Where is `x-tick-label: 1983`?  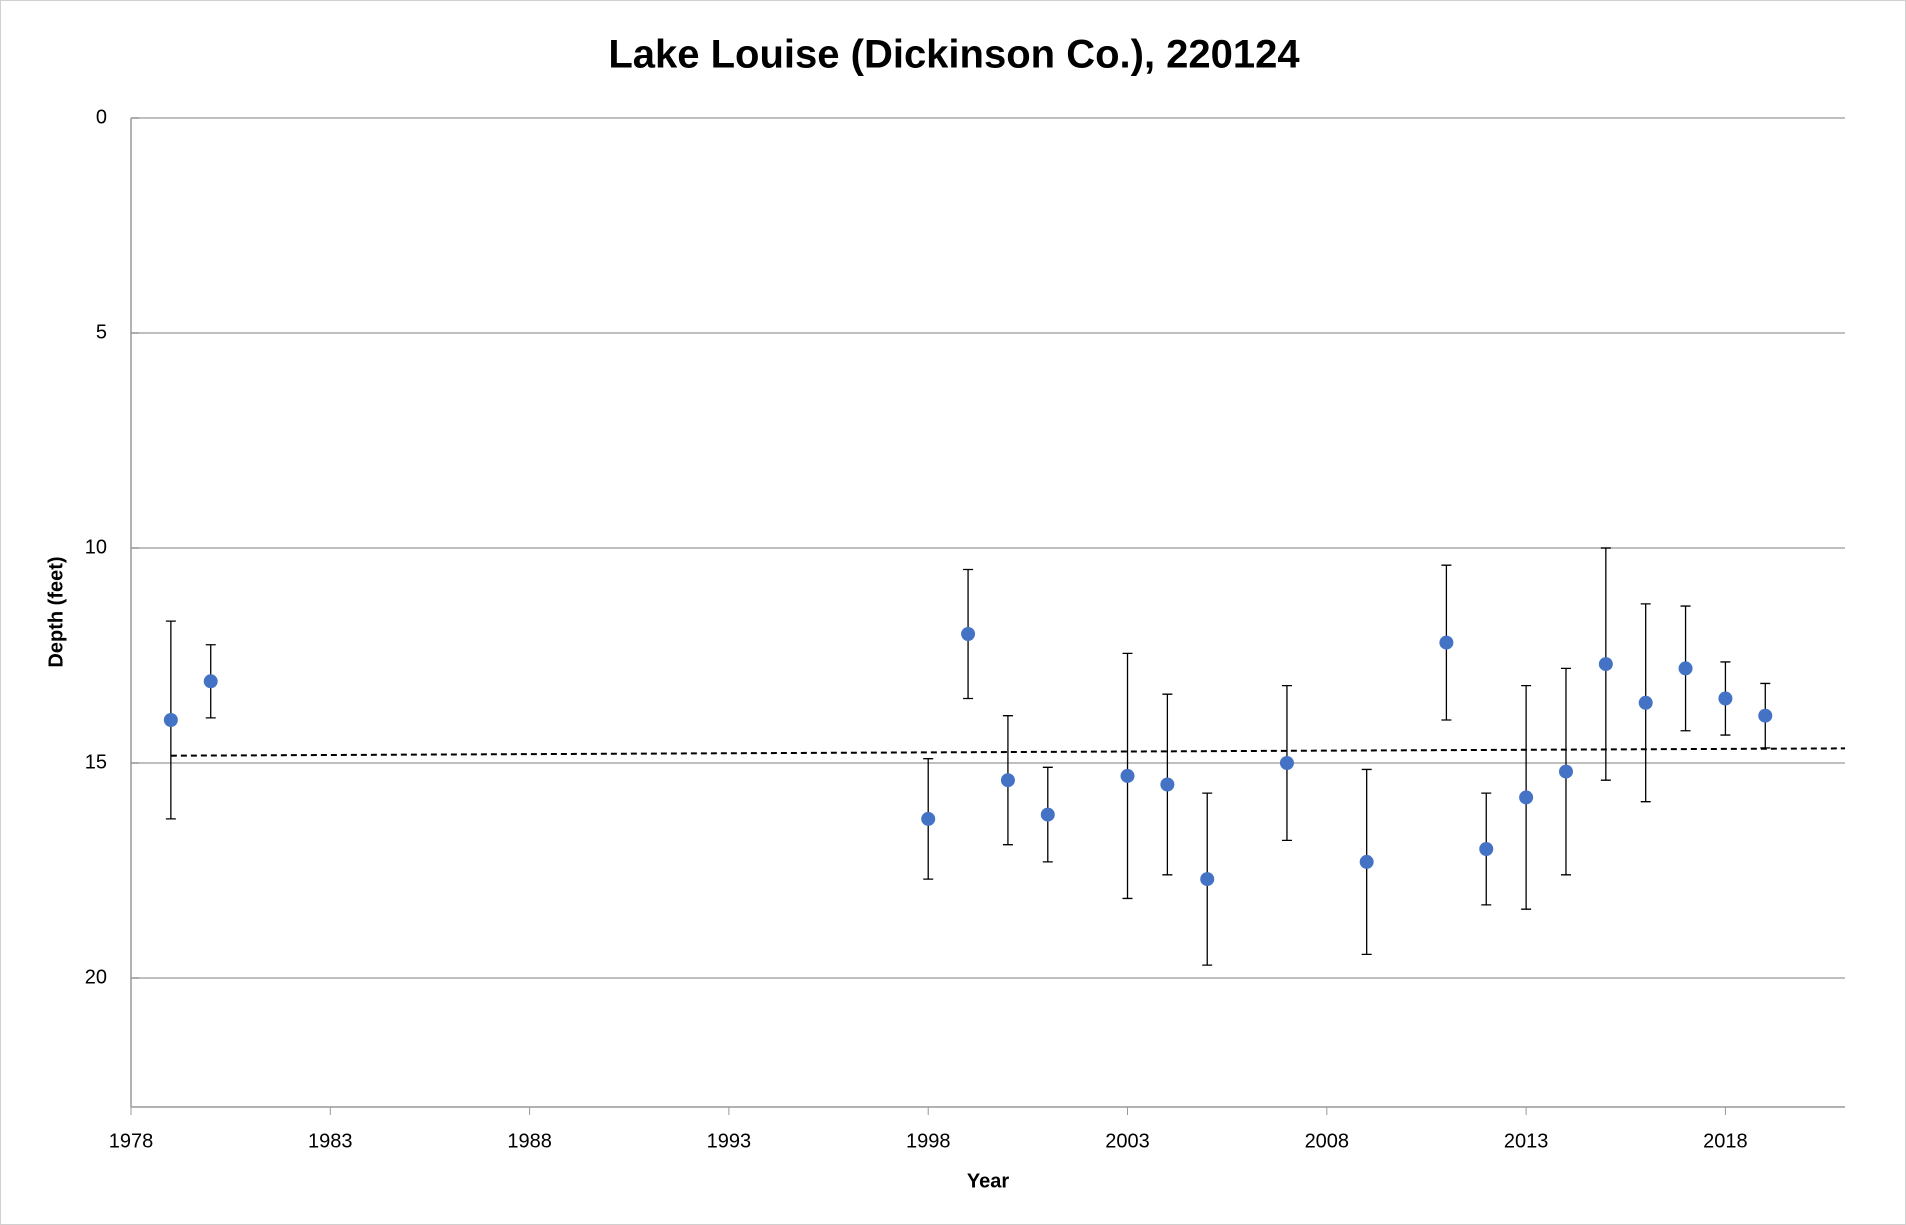 x-tick-label: 1983 is located at coordinates (330, 1141).